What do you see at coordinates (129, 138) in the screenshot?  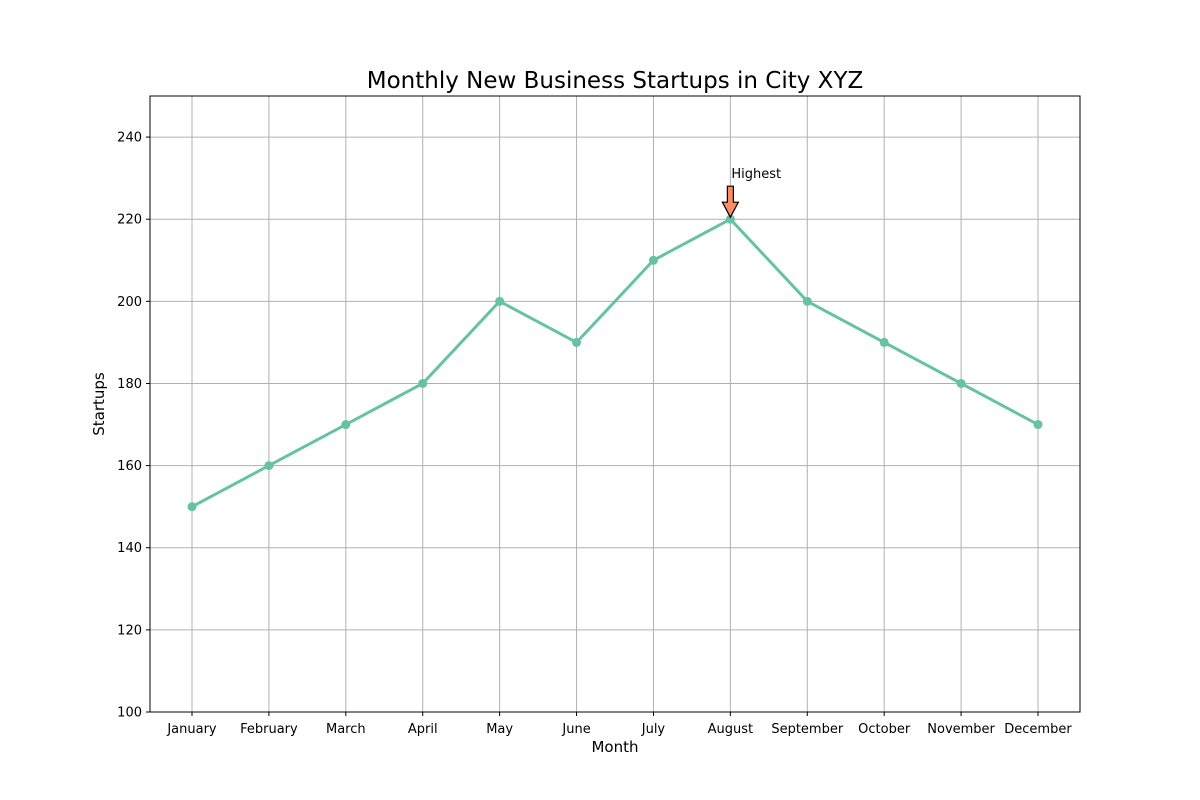 I see `y-tick-label: 240` at bounding box center [129, 138].